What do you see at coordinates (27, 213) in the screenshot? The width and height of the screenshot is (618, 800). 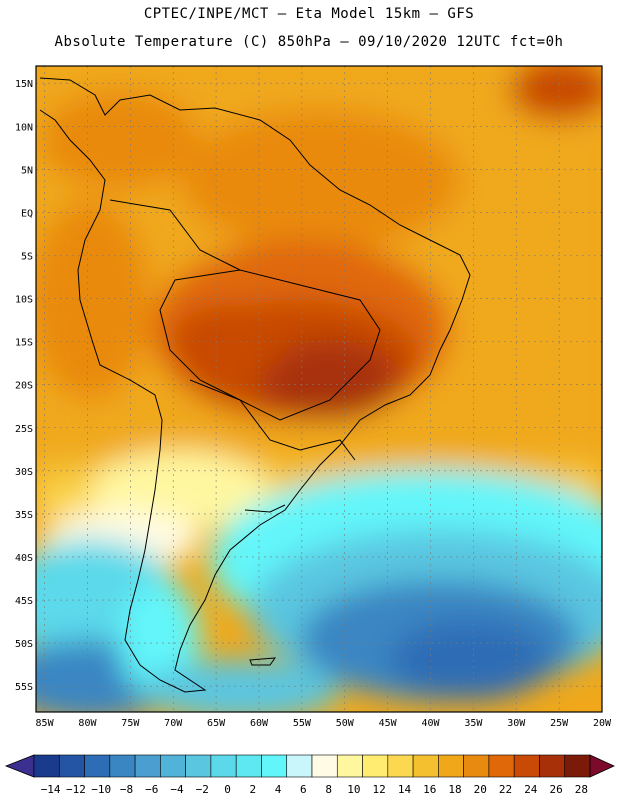 I see `lat-label: EQ` at bounding box center [27, 213].